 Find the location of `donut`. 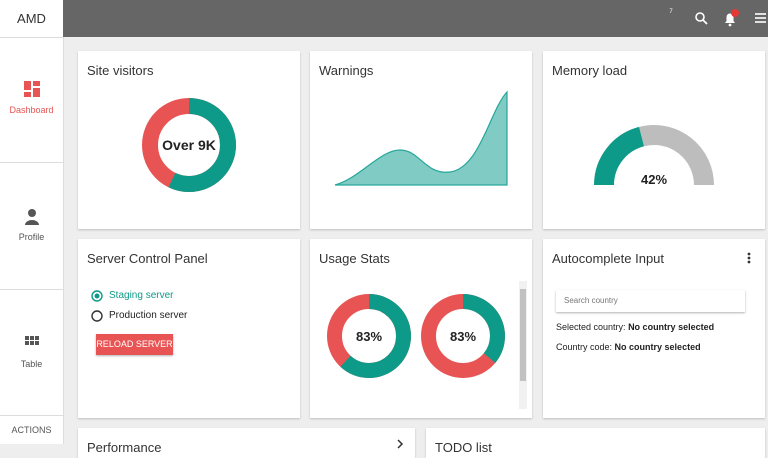

donut is located at coordinates (189, 145).